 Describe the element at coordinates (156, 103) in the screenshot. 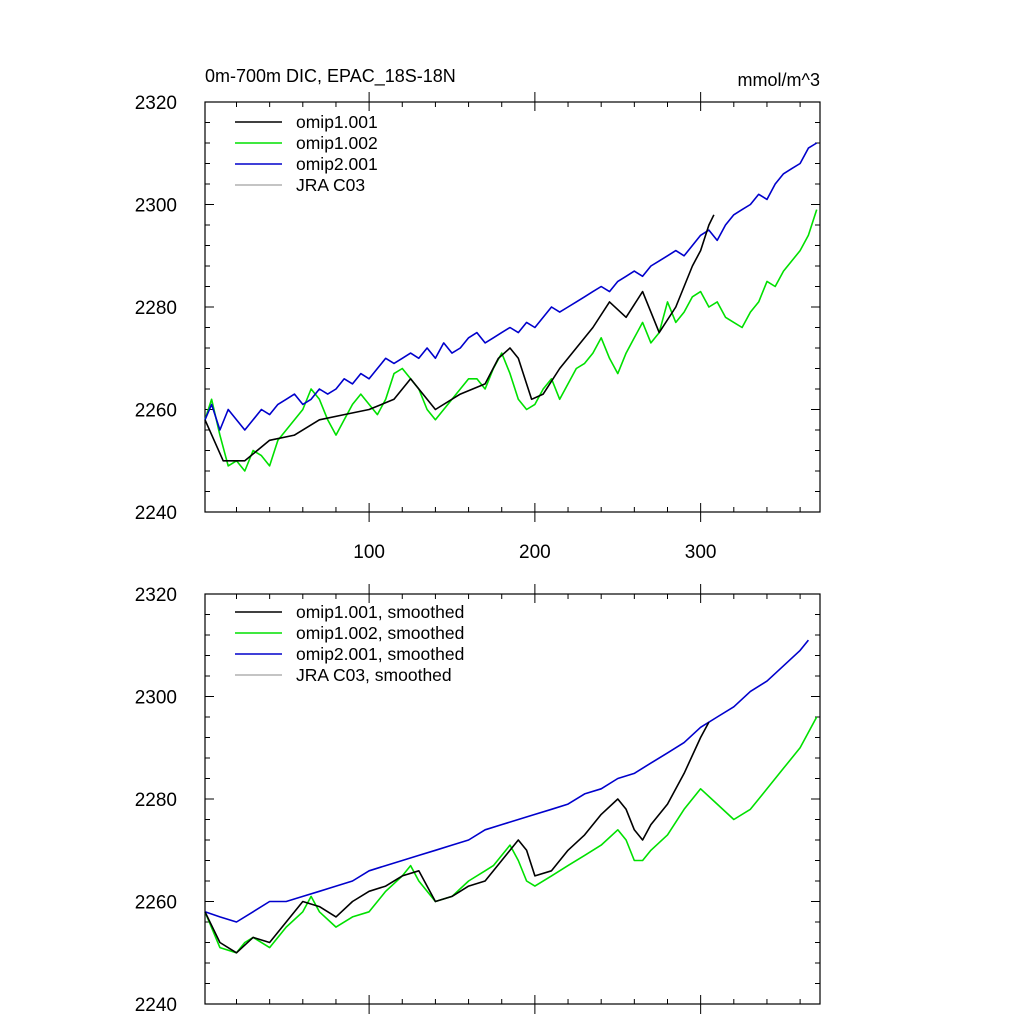

I see `top-ytick-label: 2320` at that location.